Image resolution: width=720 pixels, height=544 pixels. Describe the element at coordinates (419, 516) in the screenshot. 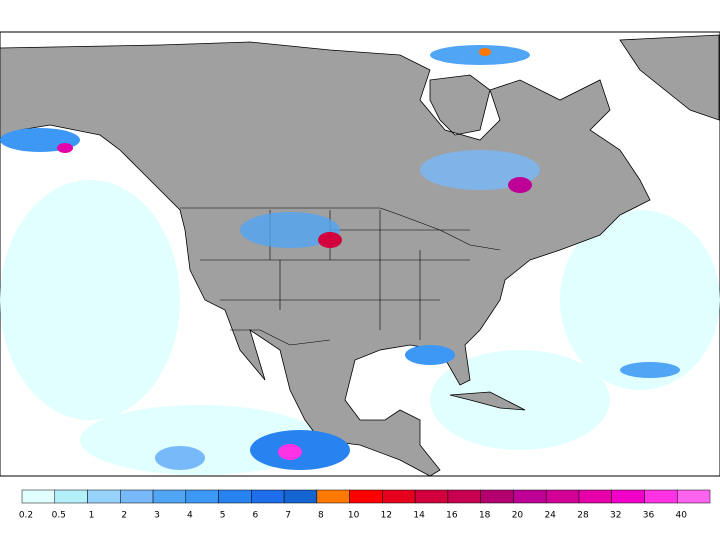

I see `legend-label: 14` at that location.